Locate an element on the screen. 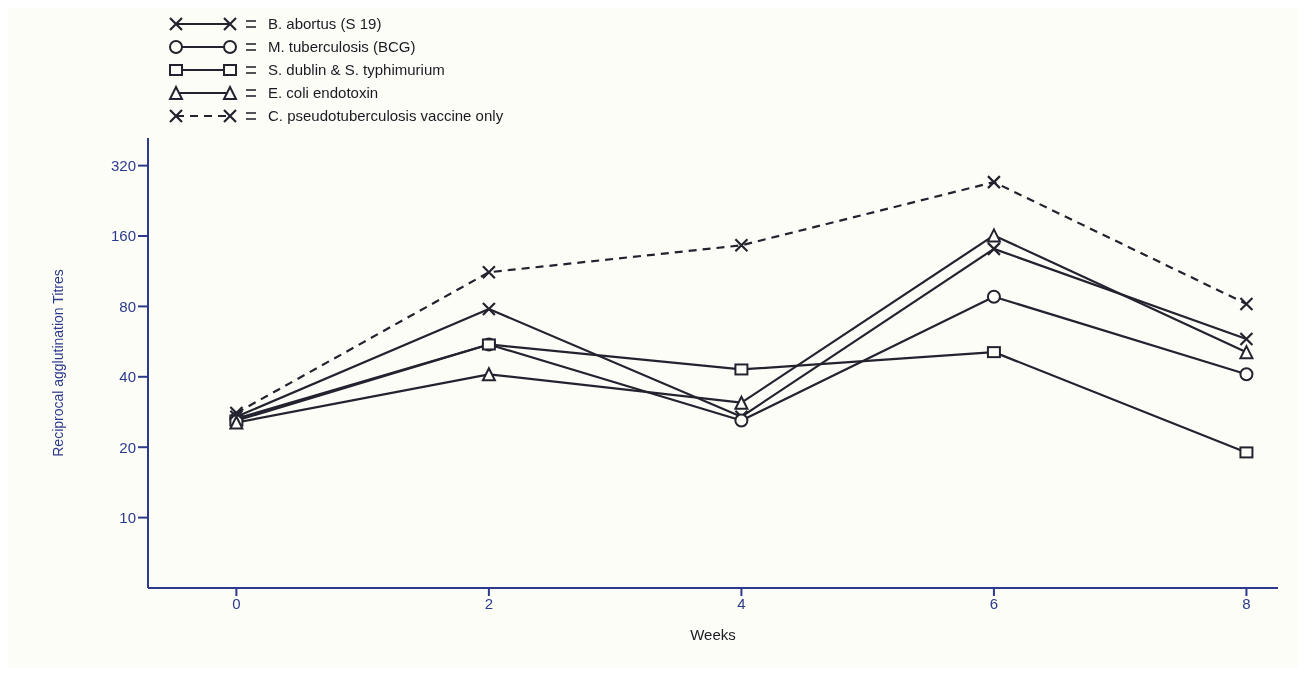 The image size is (1309, 677). y-tick-label: 320 is located at coordinates (123, 165).